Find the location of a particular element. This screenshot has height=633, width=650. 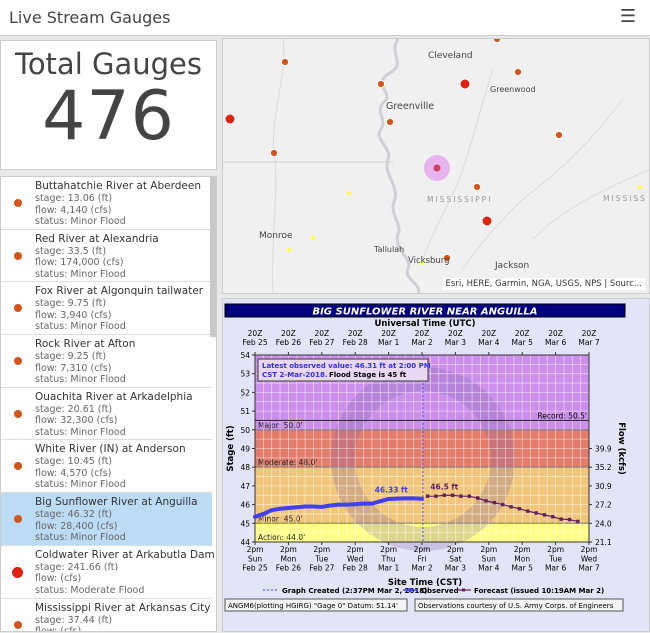

gauge-flow: flow: 7,310 (cfs) is located at coordinates (73, 368).